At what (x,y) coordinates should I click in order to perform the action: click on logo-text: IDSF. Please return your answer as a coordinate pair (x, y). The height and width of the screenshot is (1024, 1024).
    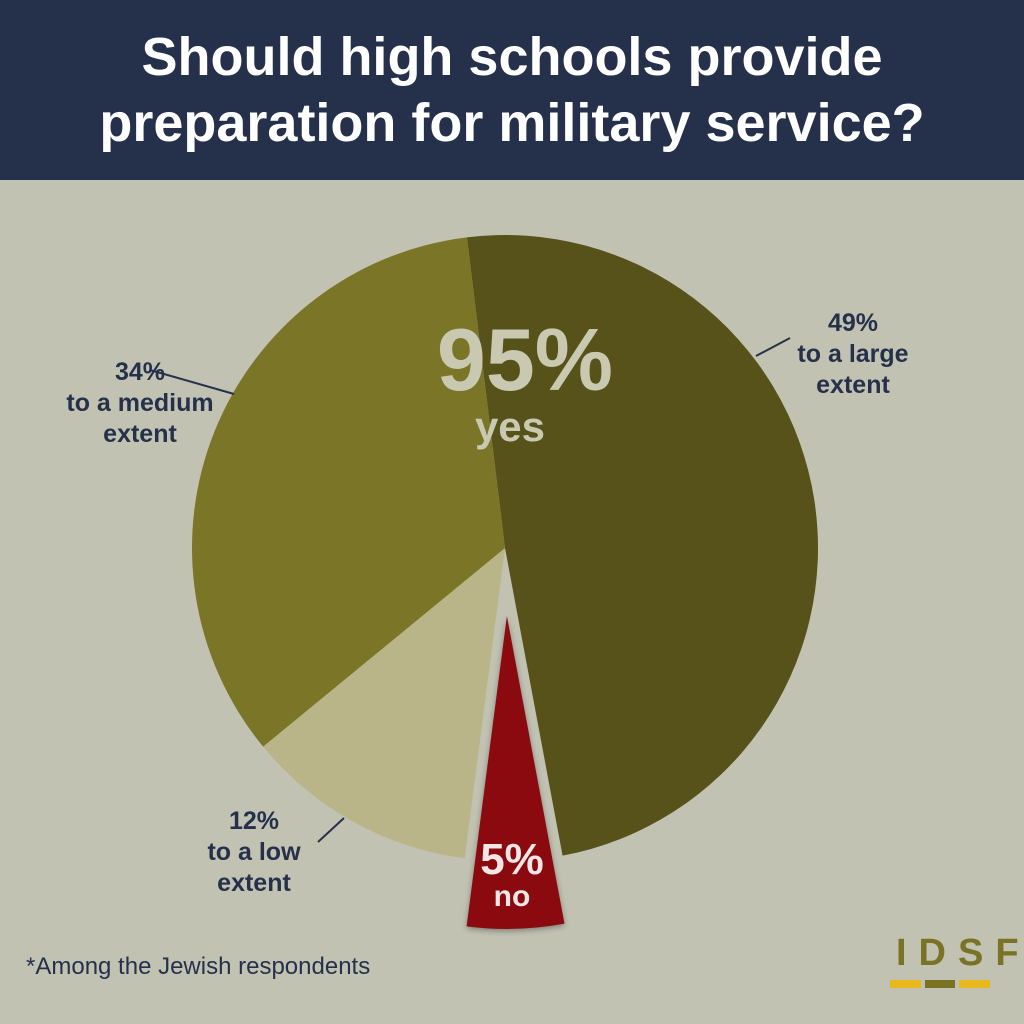
    Looking at the image, I should click on (960, 953).